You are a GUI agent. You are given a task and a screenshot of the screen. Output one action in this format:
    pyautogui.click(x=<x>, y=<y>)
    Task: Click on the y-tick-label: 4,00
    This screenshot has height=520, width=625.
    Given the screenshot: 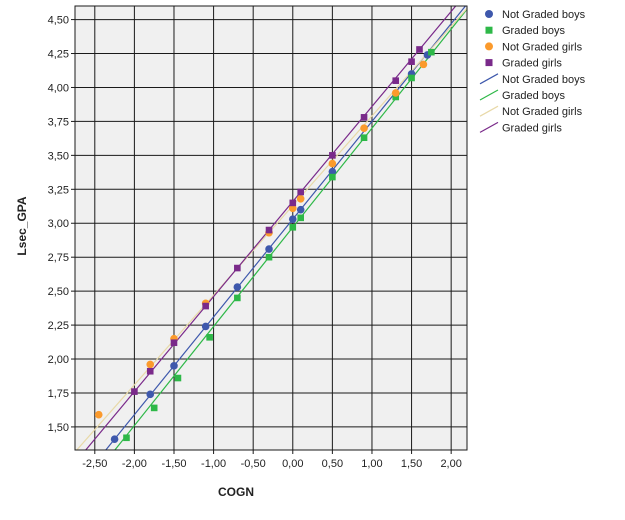 What is the action you would take?
    pyautogui.click(x=58, y=88)
    